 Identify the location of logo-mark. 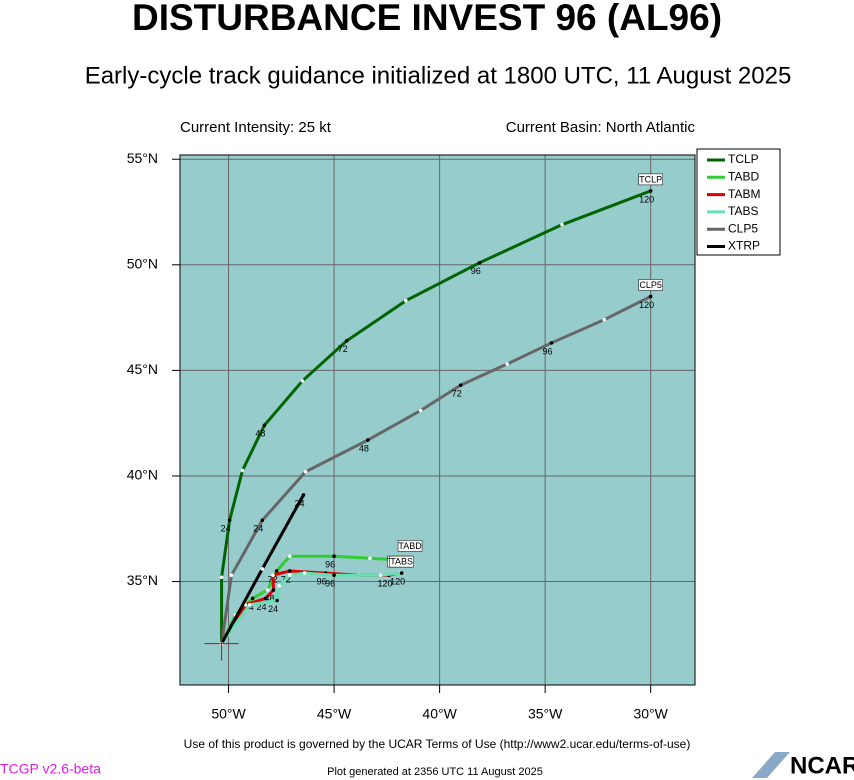
(771, 765).